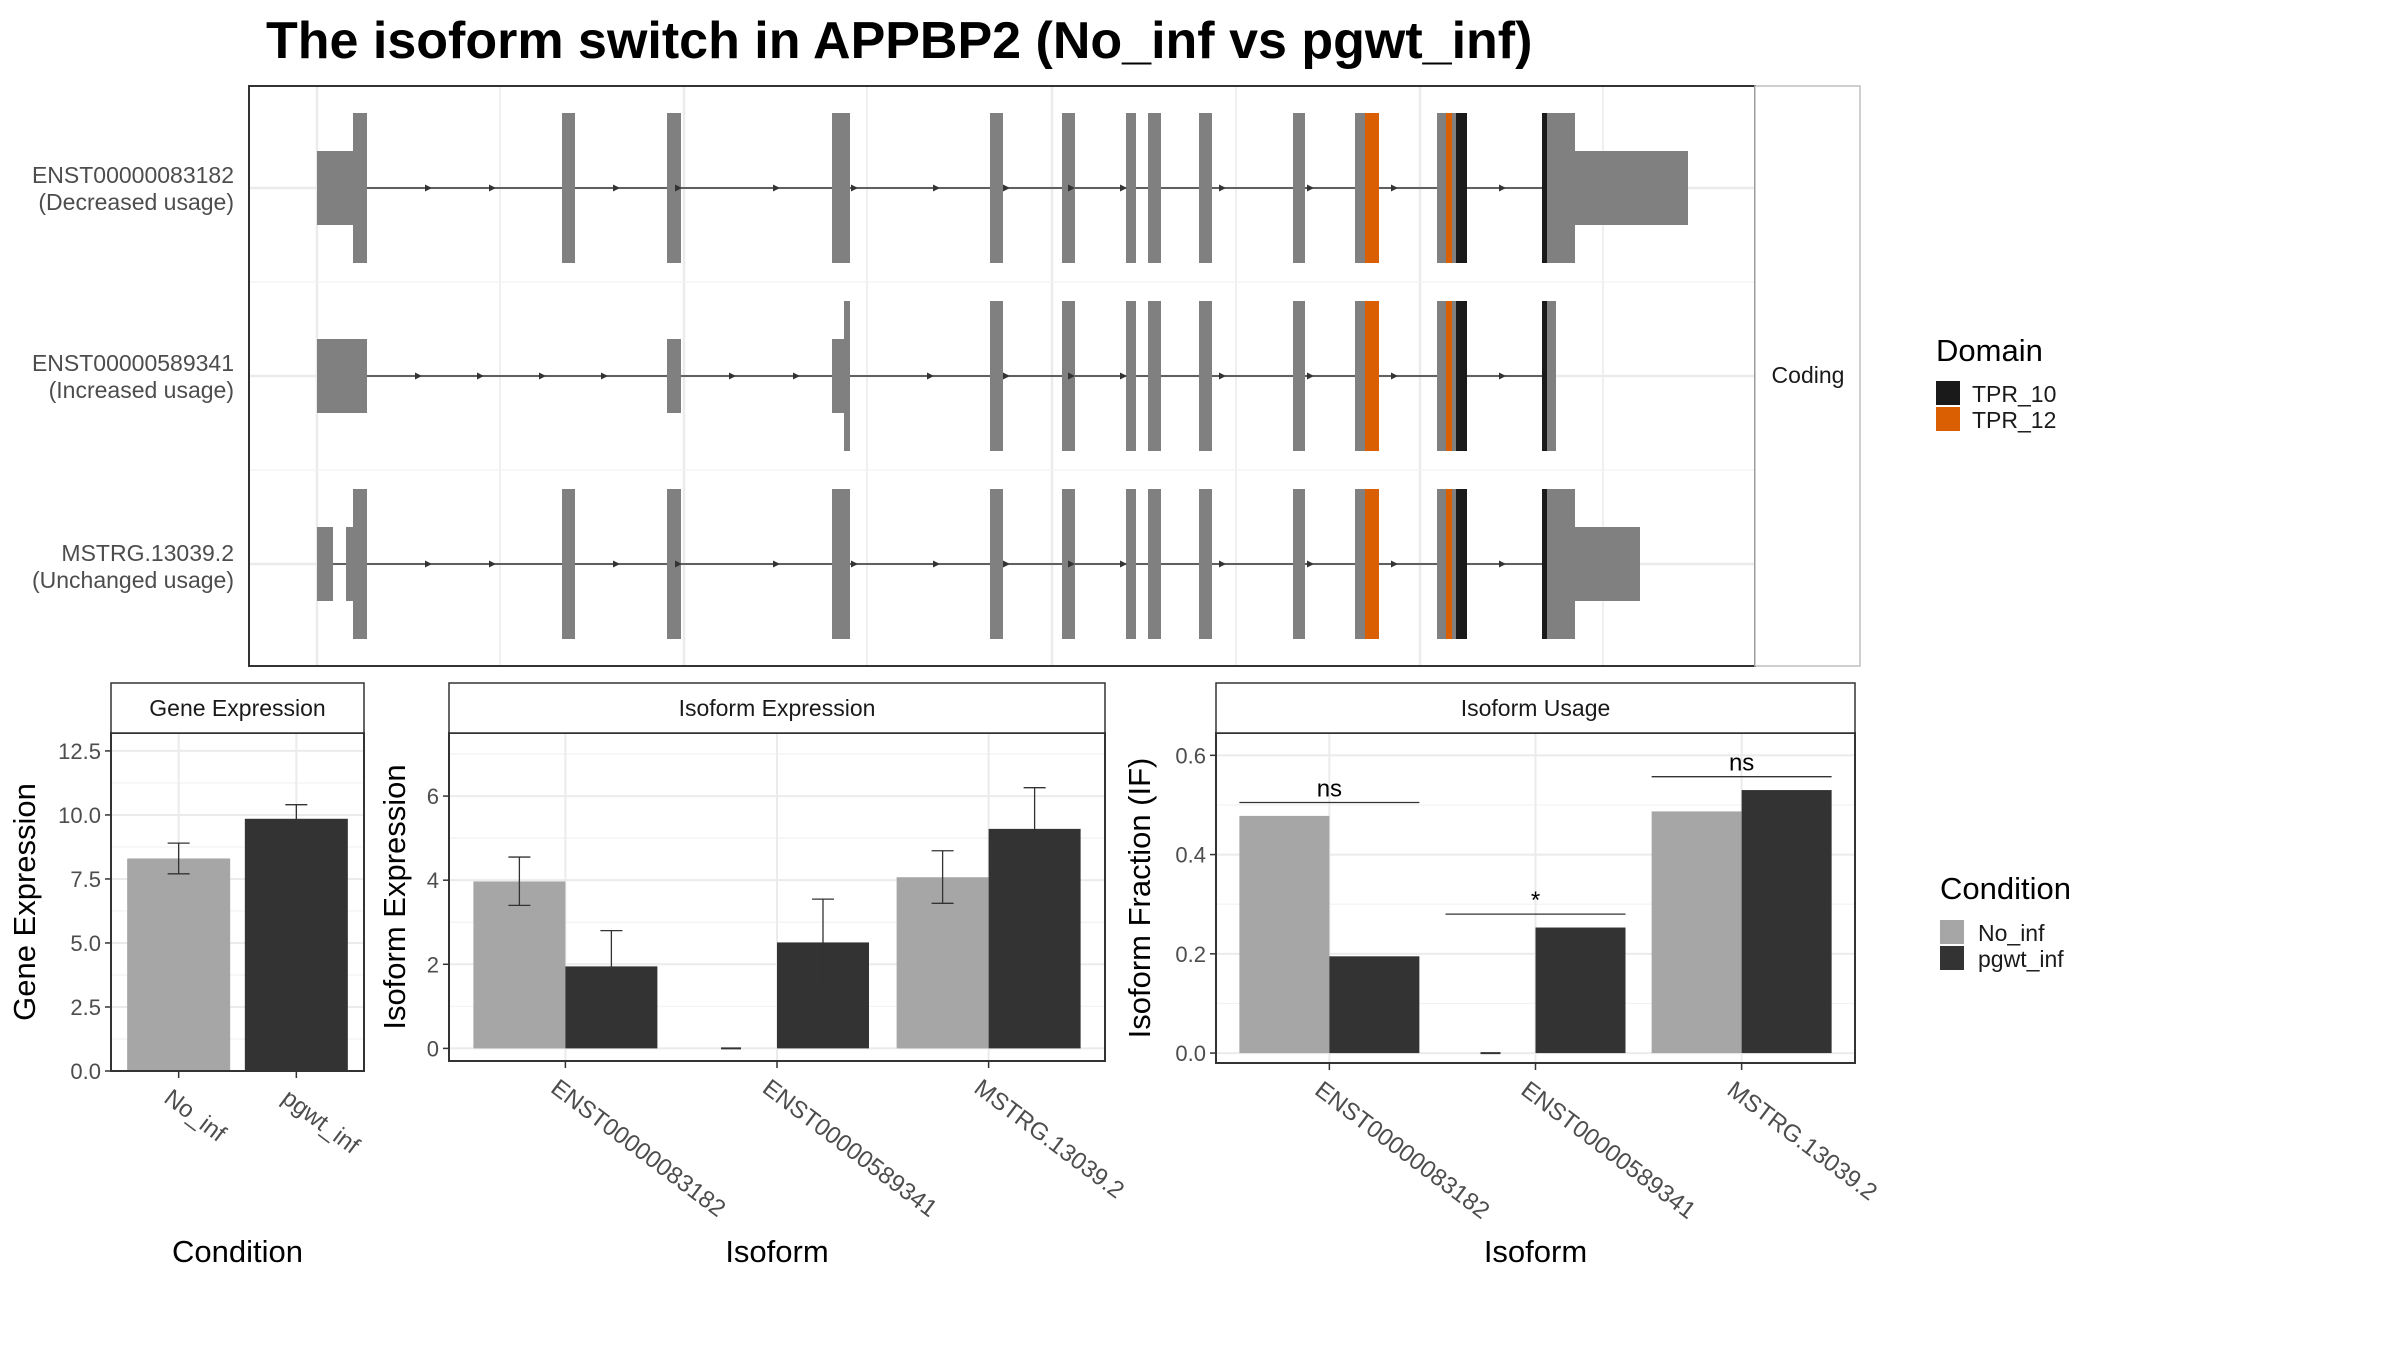 This screenshot has width=2400, height=1350. I want to click on legend-label-no-inf: No_inf, so click(2011, 933).